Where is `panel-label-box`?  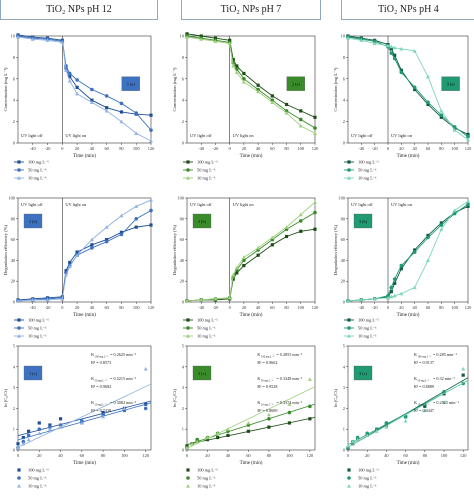
panel-label-box is located at coordinates (33, 221).